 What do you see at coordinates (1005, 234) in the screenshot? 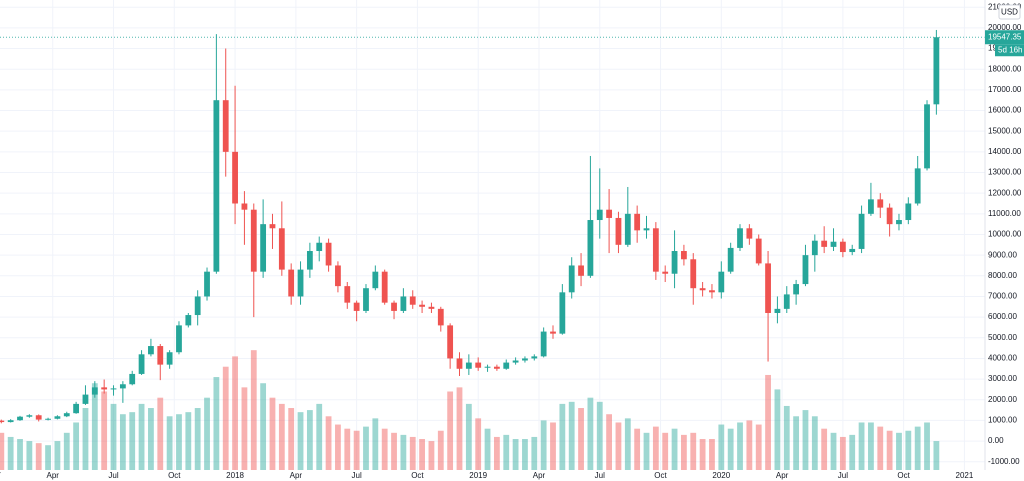
I see `y-tick-label: 10000.00` at bounding box center [1005, 234].